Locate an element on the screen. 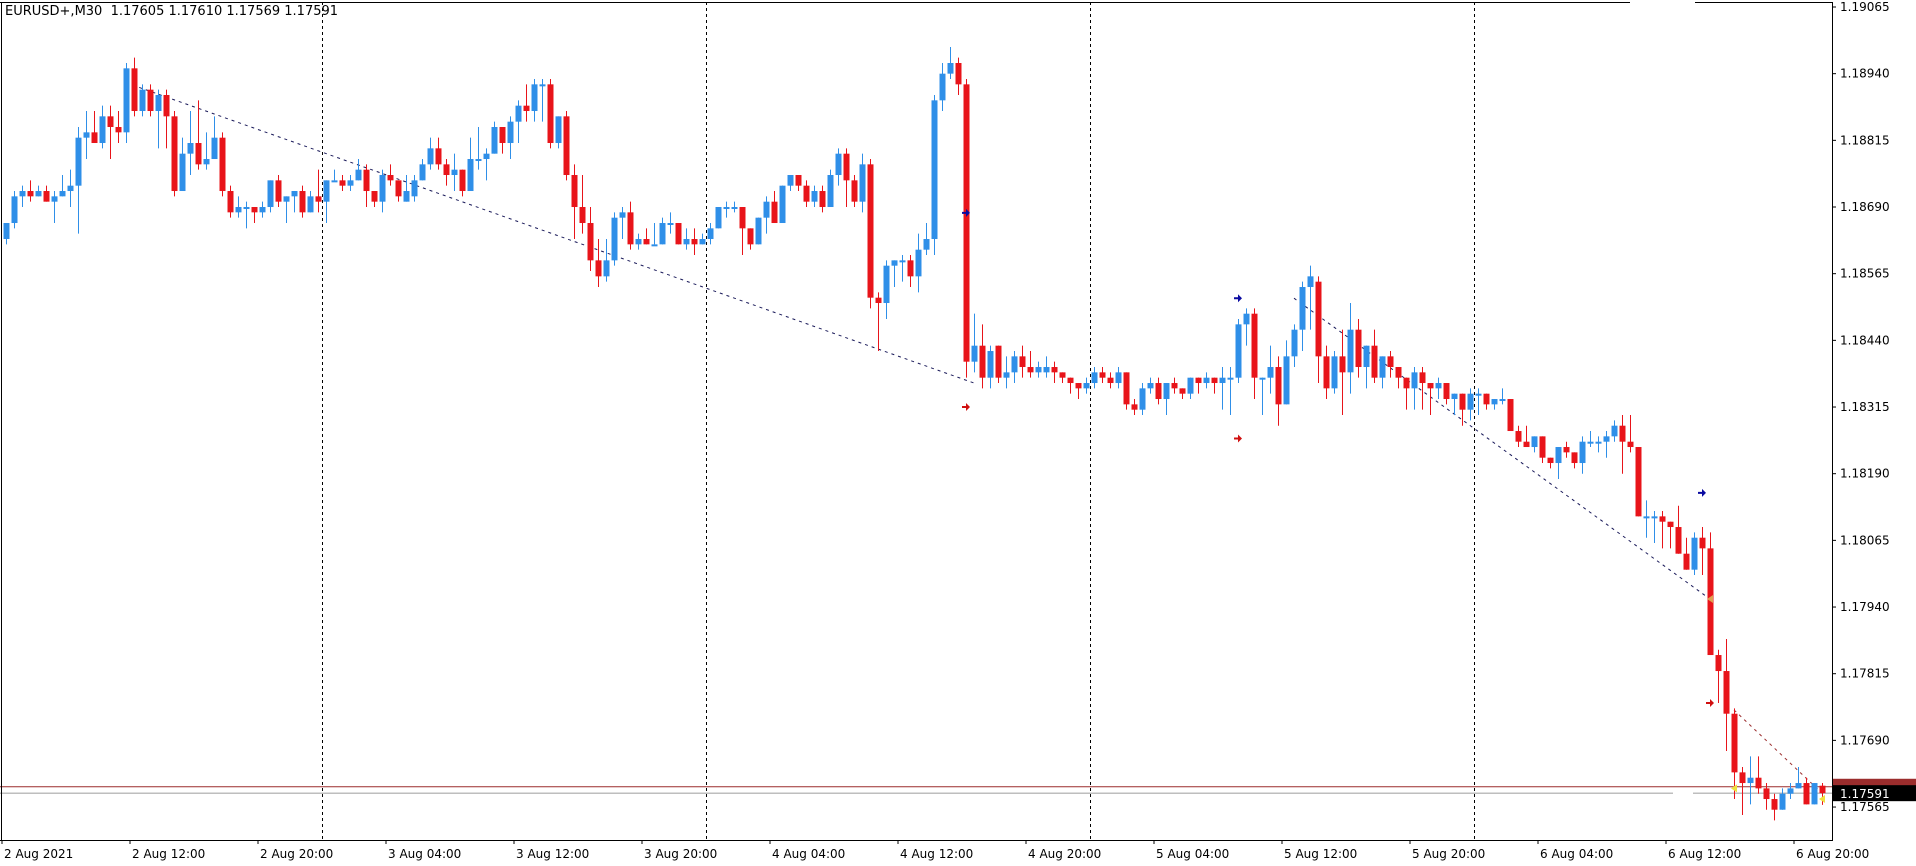 This screenshot has height=866, width=1916. trendline is located at coordinates (1502, 448).